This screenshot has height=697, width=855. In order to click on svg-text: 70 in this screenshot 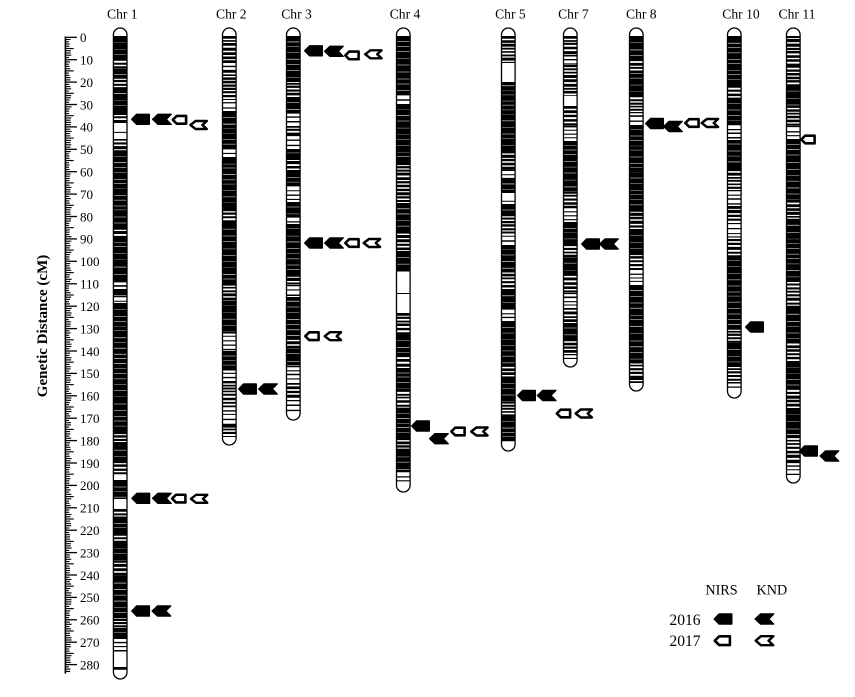, I will do `click(86, 194)`.